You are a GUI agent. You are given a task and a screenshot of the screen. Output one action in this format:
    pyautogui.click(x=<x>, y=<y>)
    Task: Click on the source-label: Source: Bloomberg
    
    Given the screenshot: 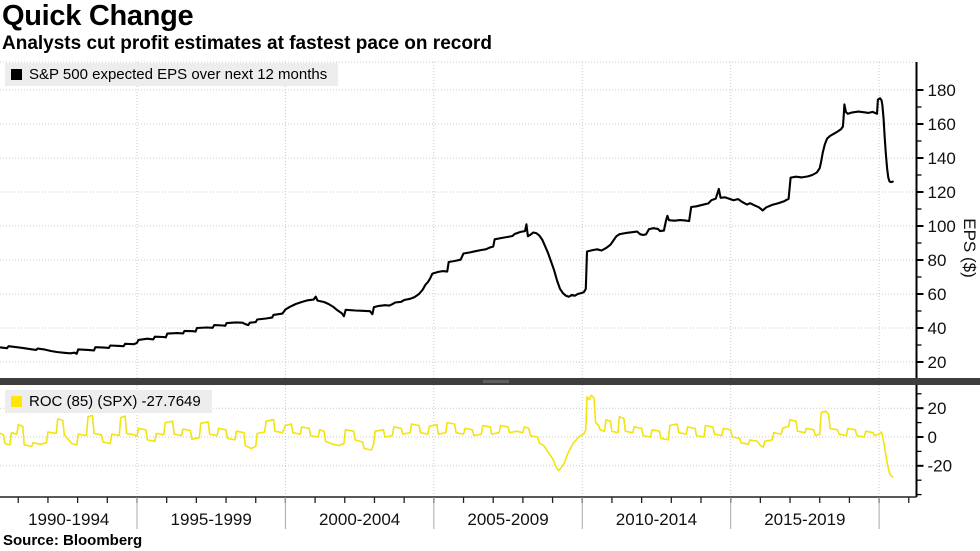 What is the action you would take?
    pyautogui.click(x=73, y=540)
    